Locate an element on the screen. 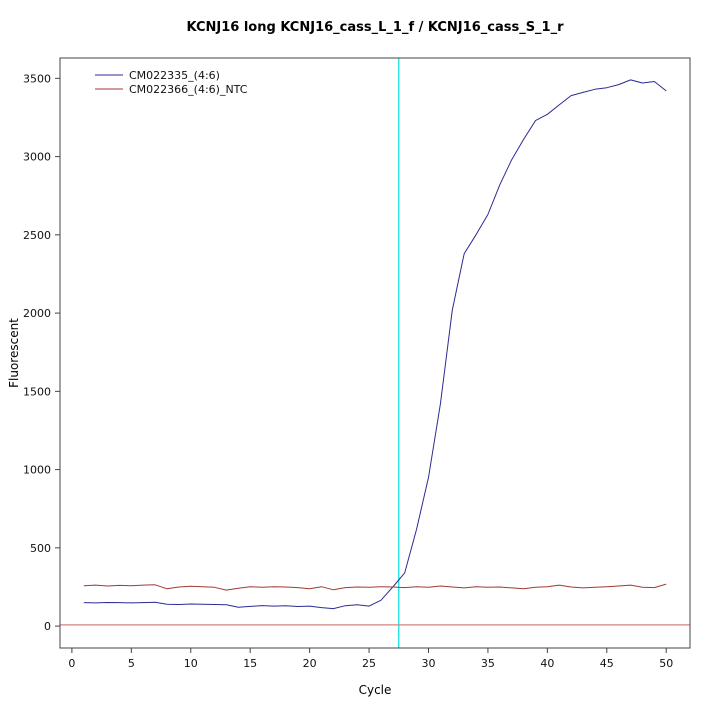 This screenshot has width=720, height=720. legend-label: CM022335_(4:6) is located at coordinates (174, 75).